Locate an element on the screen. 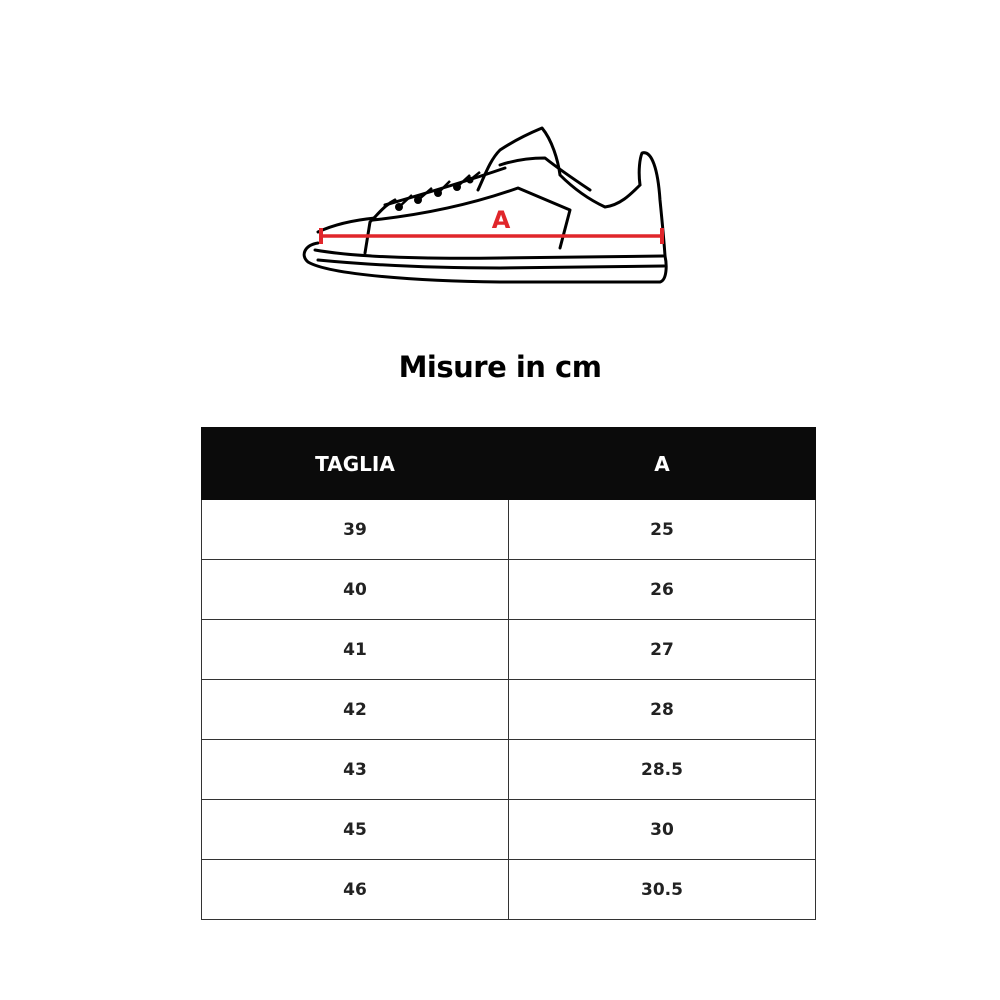  table-header-row: TAGLIA A is located at coordinates (508, 463).